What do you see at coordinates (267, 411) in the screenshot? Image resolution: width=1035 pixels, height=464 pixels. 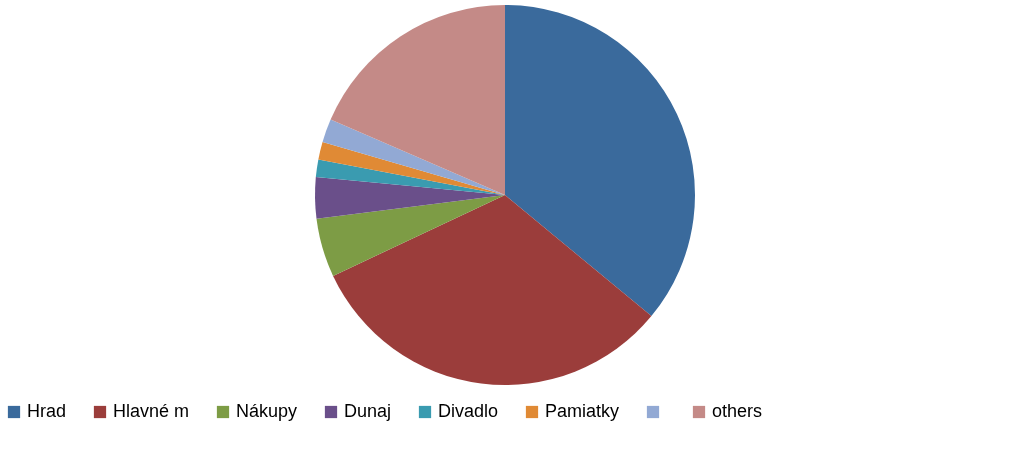 I see `legend-label: Nákupy` at bounding box center [267, 411].